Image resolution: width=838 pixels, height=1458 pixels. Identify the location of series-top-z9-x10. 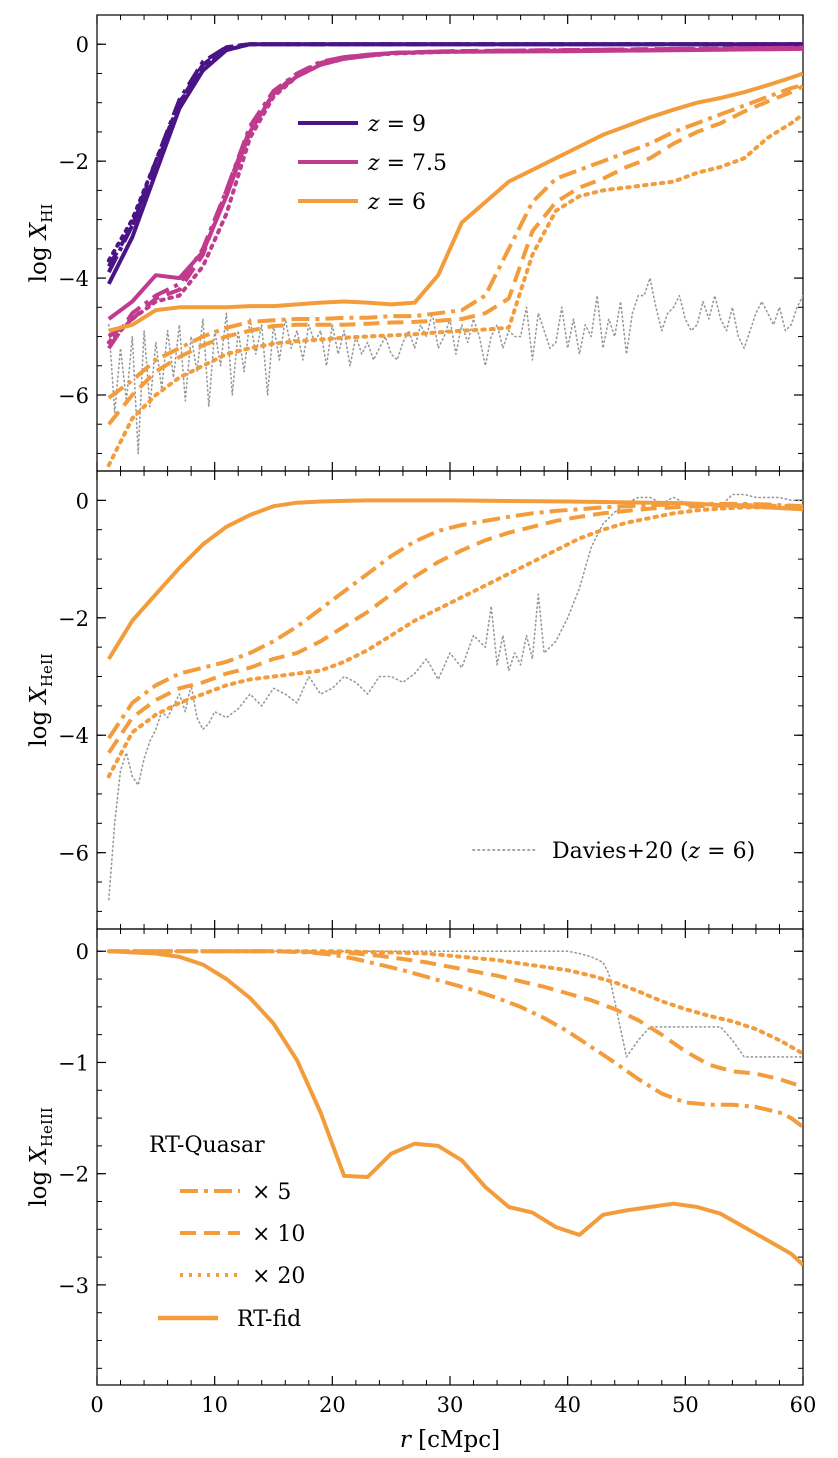
(455, 155).